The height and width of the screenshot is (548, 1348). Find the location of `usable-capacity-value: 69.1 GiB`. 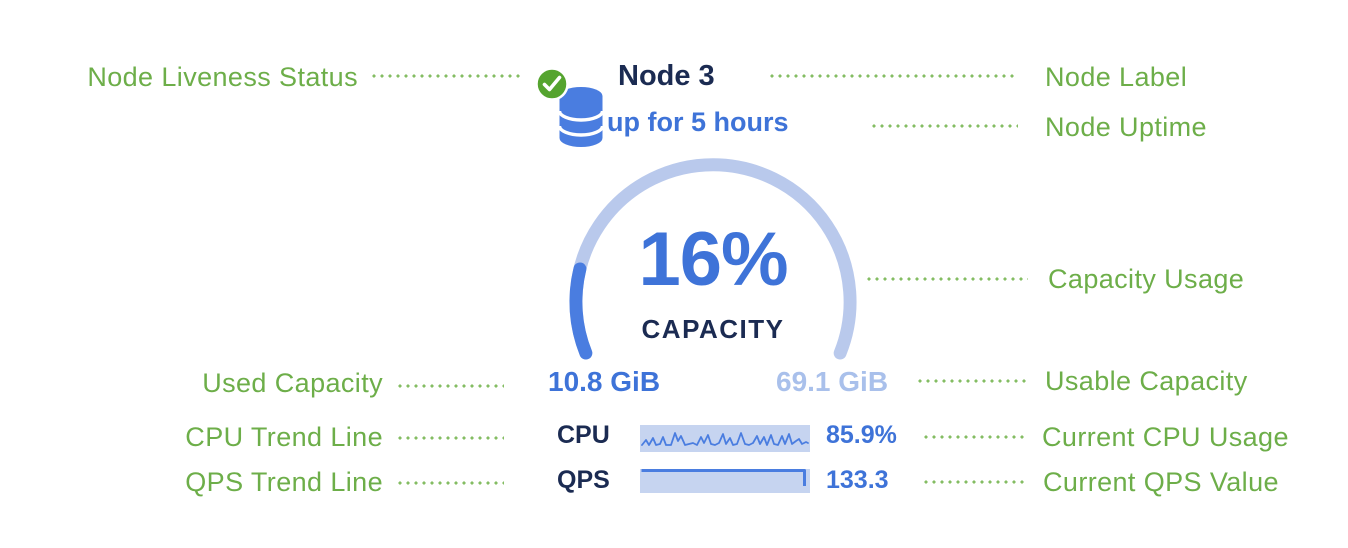

usable-capacity-value: 69.1 GiB is located at coordinates (832, 381).